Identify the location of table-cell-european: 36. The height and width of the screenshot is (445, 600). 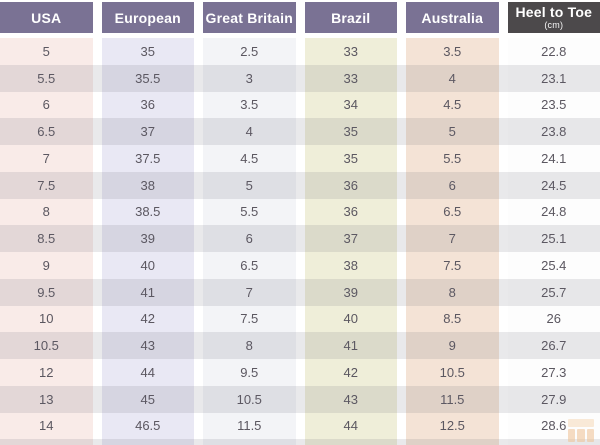
(147, 105).